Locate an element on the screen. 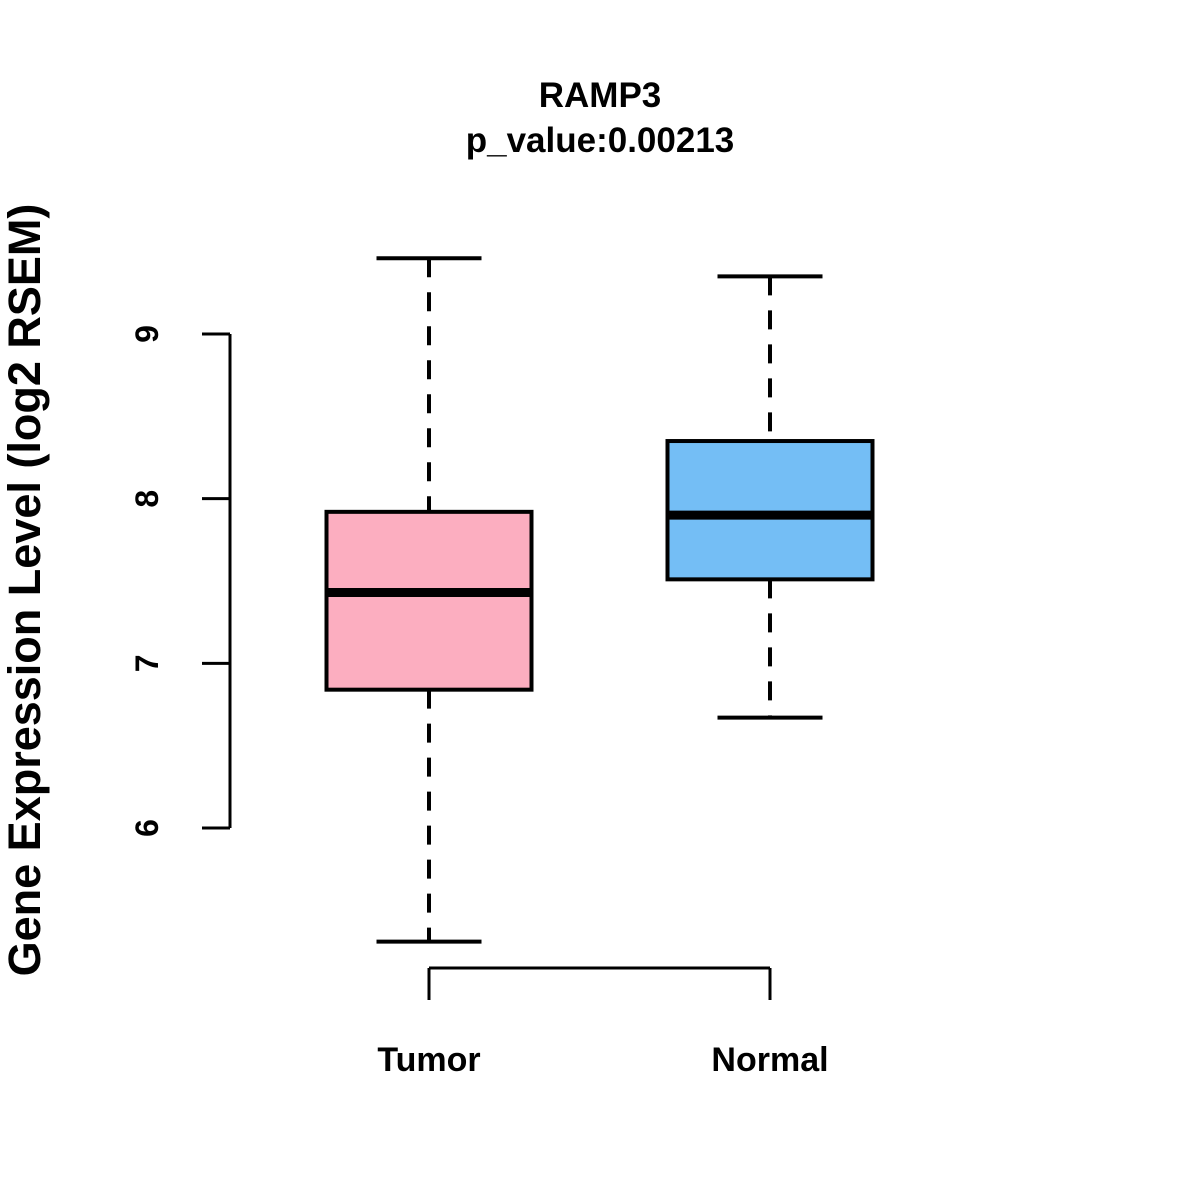  y-tick-label: 7 is located at coordinates (147, 663).